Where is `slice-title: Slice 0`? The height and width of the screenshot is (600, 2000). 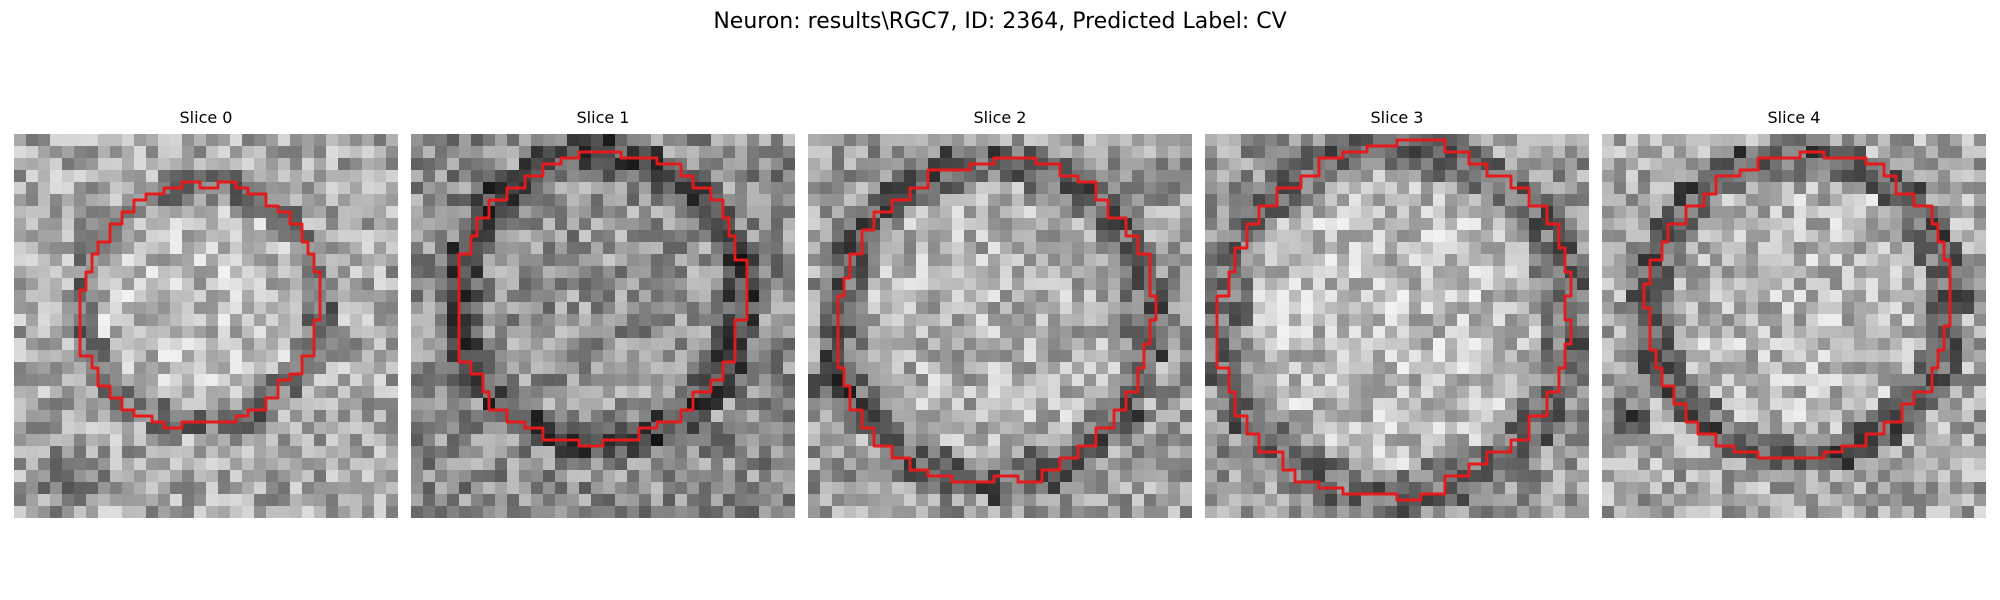 slice-title: Slice 0 is located at coordinates (206, 117).